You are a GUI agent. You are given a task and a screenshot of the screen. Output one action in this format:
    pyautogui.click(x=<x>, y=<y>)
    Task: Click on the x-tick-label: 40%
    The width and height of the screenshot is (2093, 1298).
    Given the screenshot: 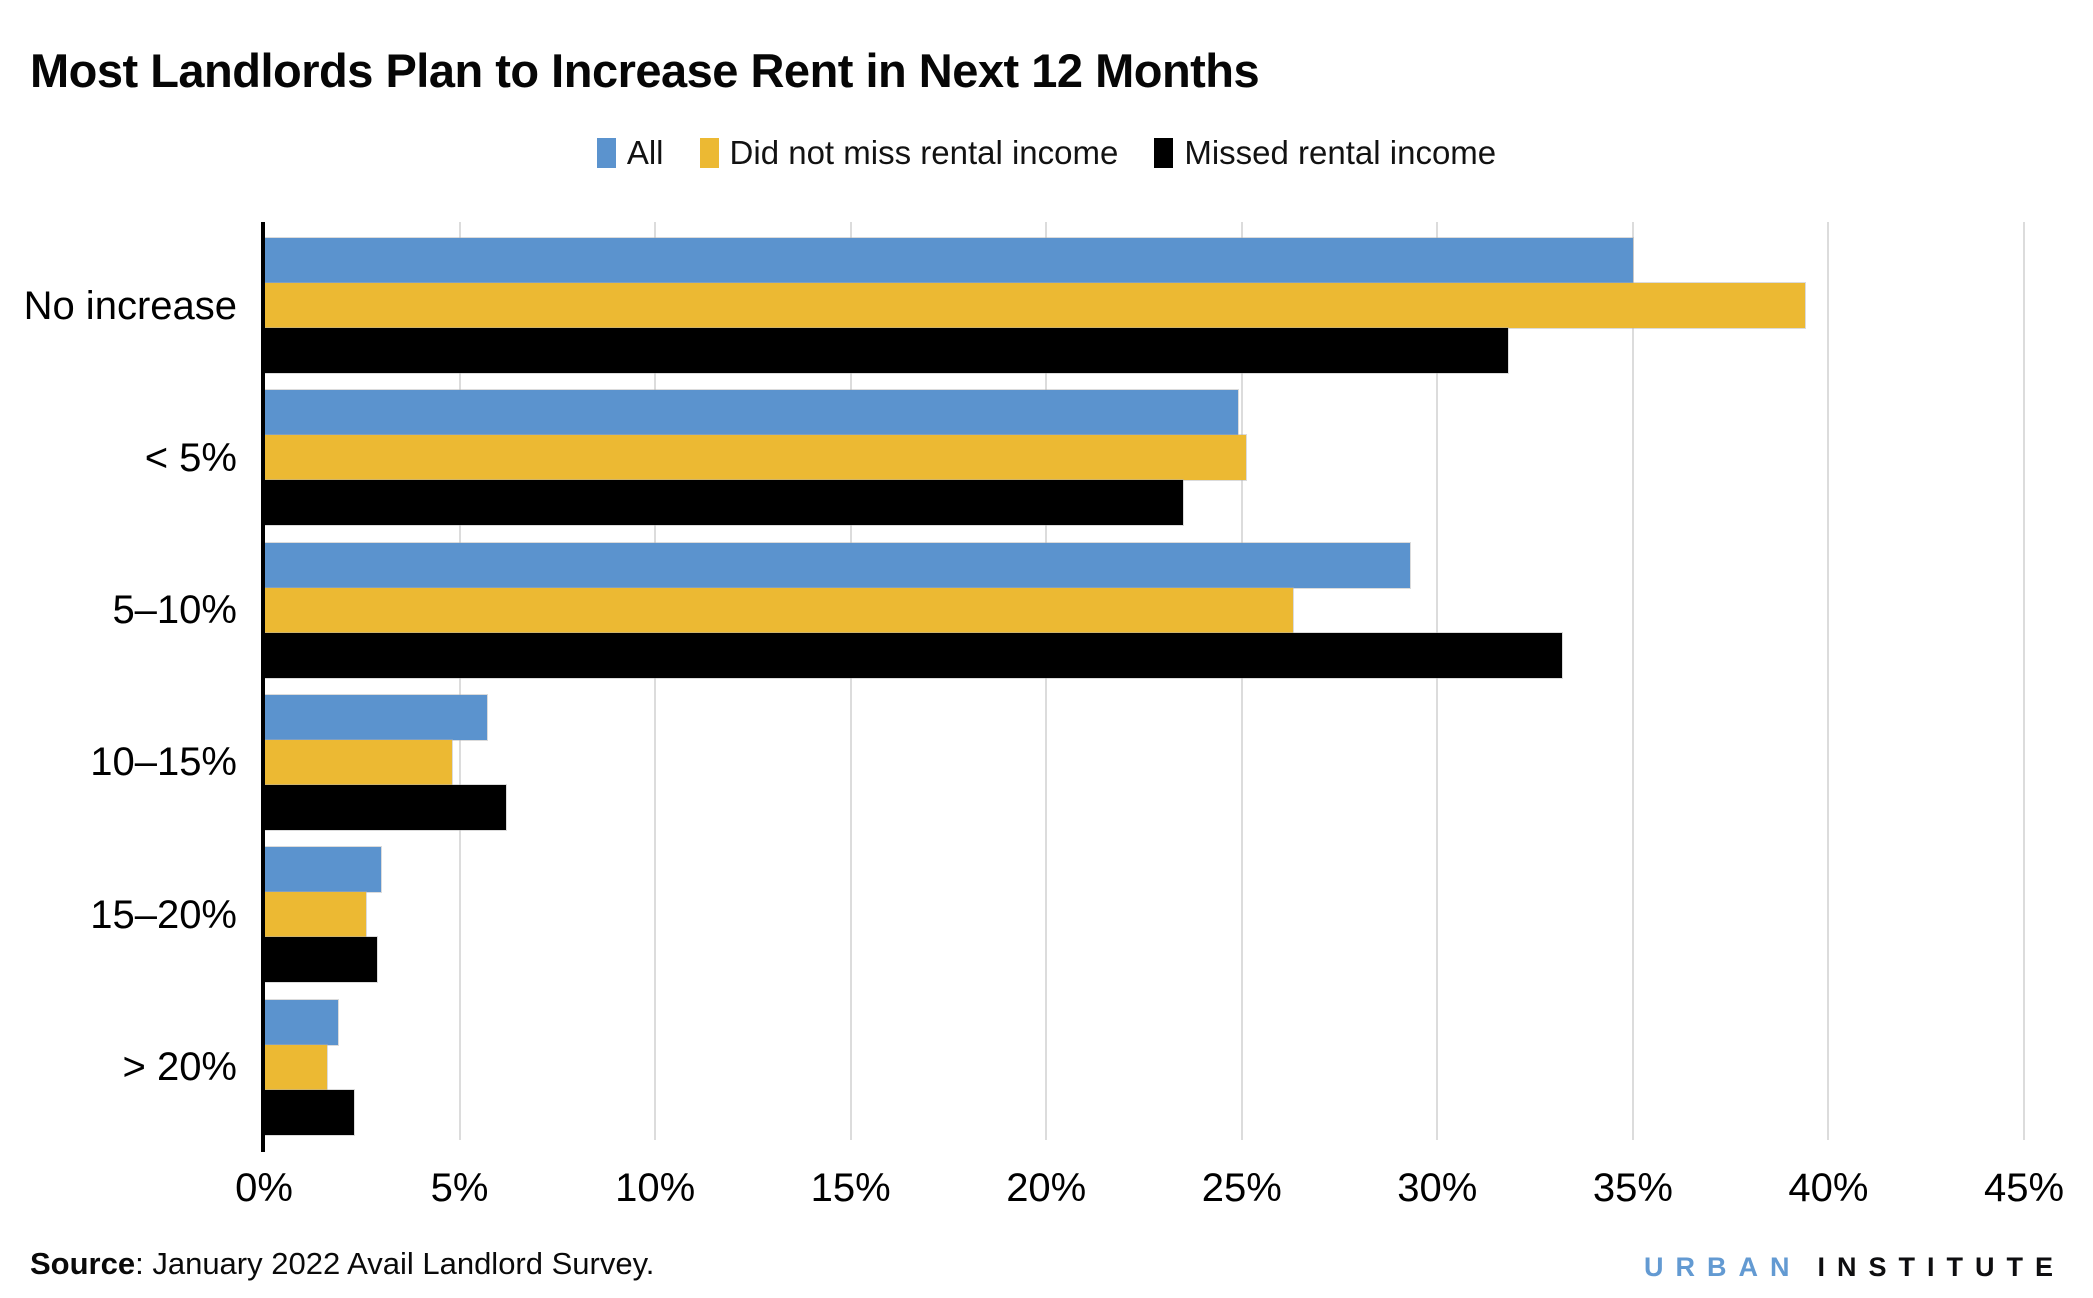 What is the action you would take?
    pyautogui.click(x=1828, y=1188)
    